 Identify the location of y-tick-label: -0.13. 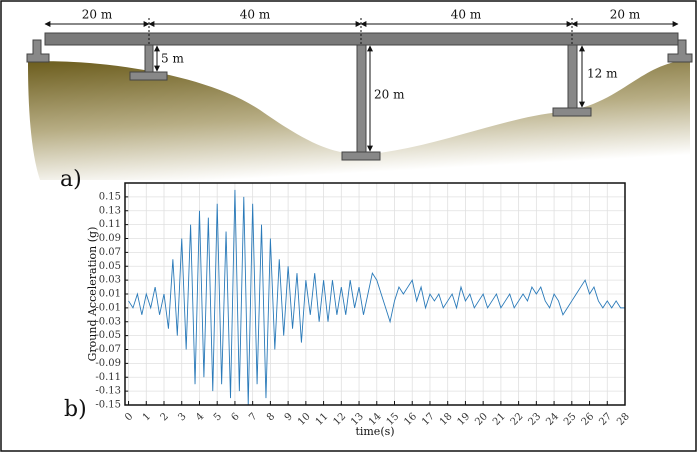
(108, 391).